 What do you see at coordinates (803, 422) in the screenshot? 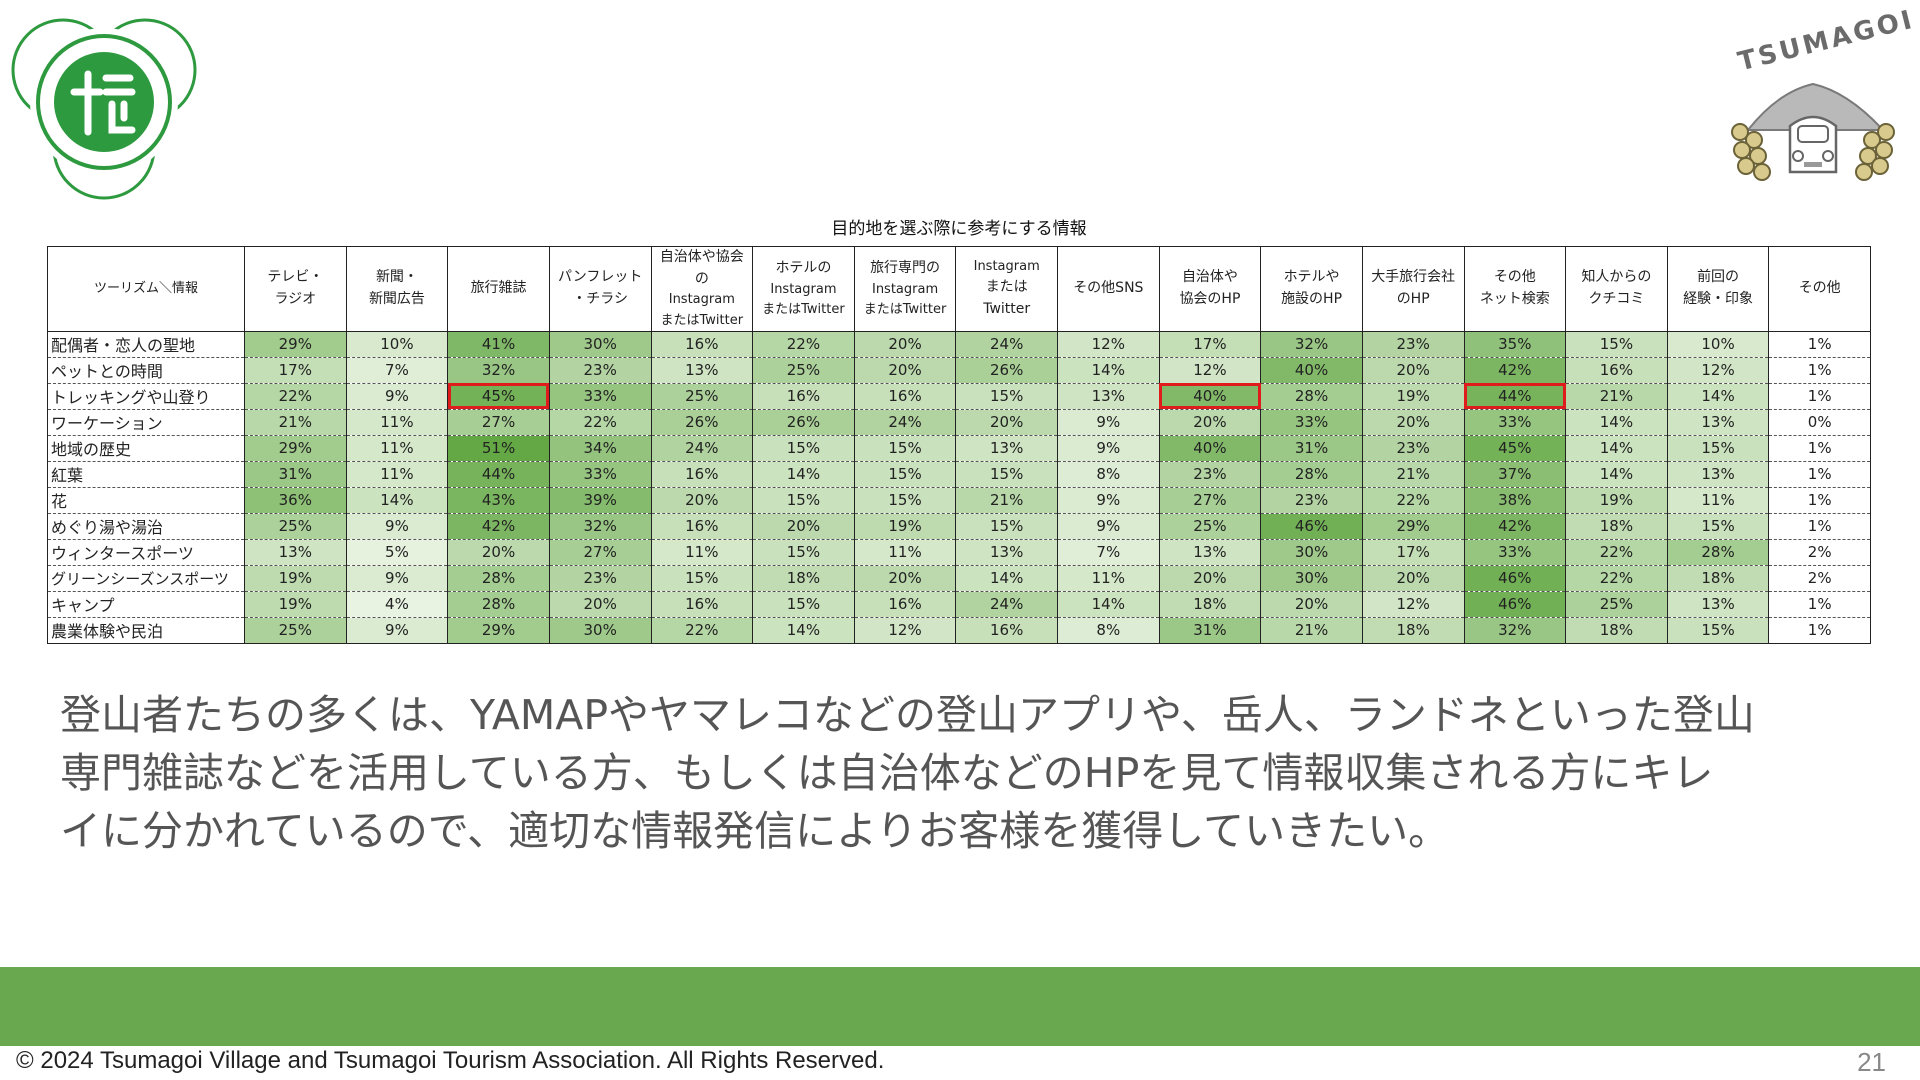
I see `table-cell: 26%` at bounding box center [803, 422].